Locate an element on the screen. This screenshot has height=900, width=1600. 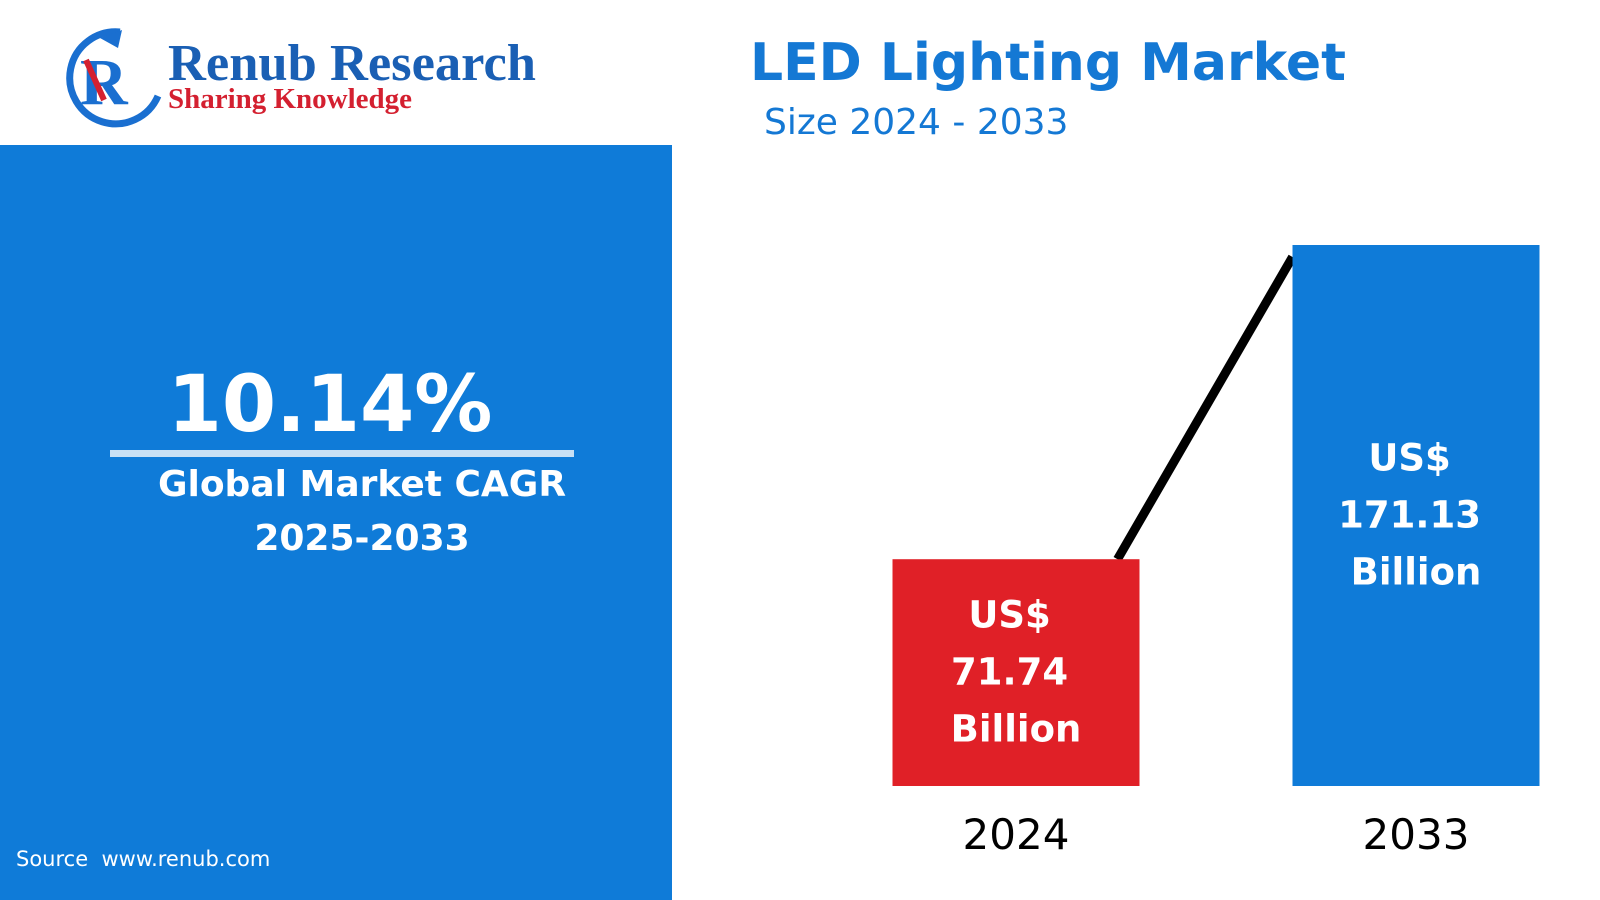
logo-stroke is located at coordinates (95, 80).